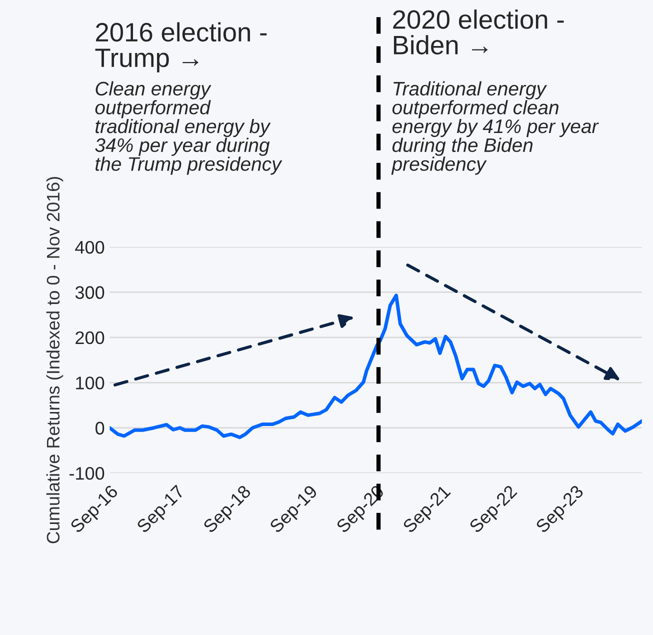 The width and height of the screenshot is (653, 635). Describe the element at coordinates (181, 47) in the screenshot. I see `text: 2016 election - Trump →` at that location.